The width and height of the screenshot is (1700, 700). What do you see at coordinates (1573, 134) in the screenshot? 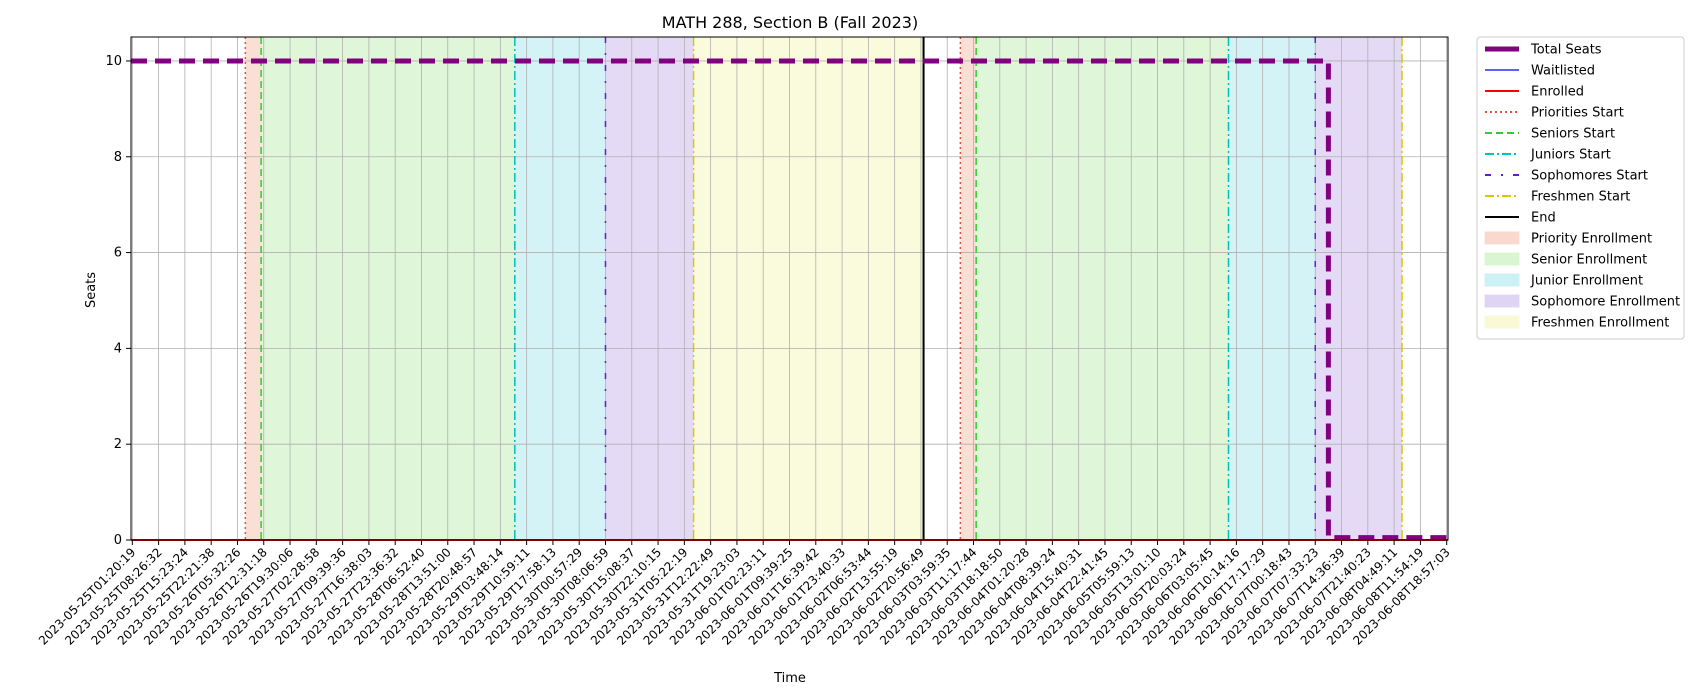
I see `legend-label-seniors-start: Seniors Start` at bounding box center [1573, 134].